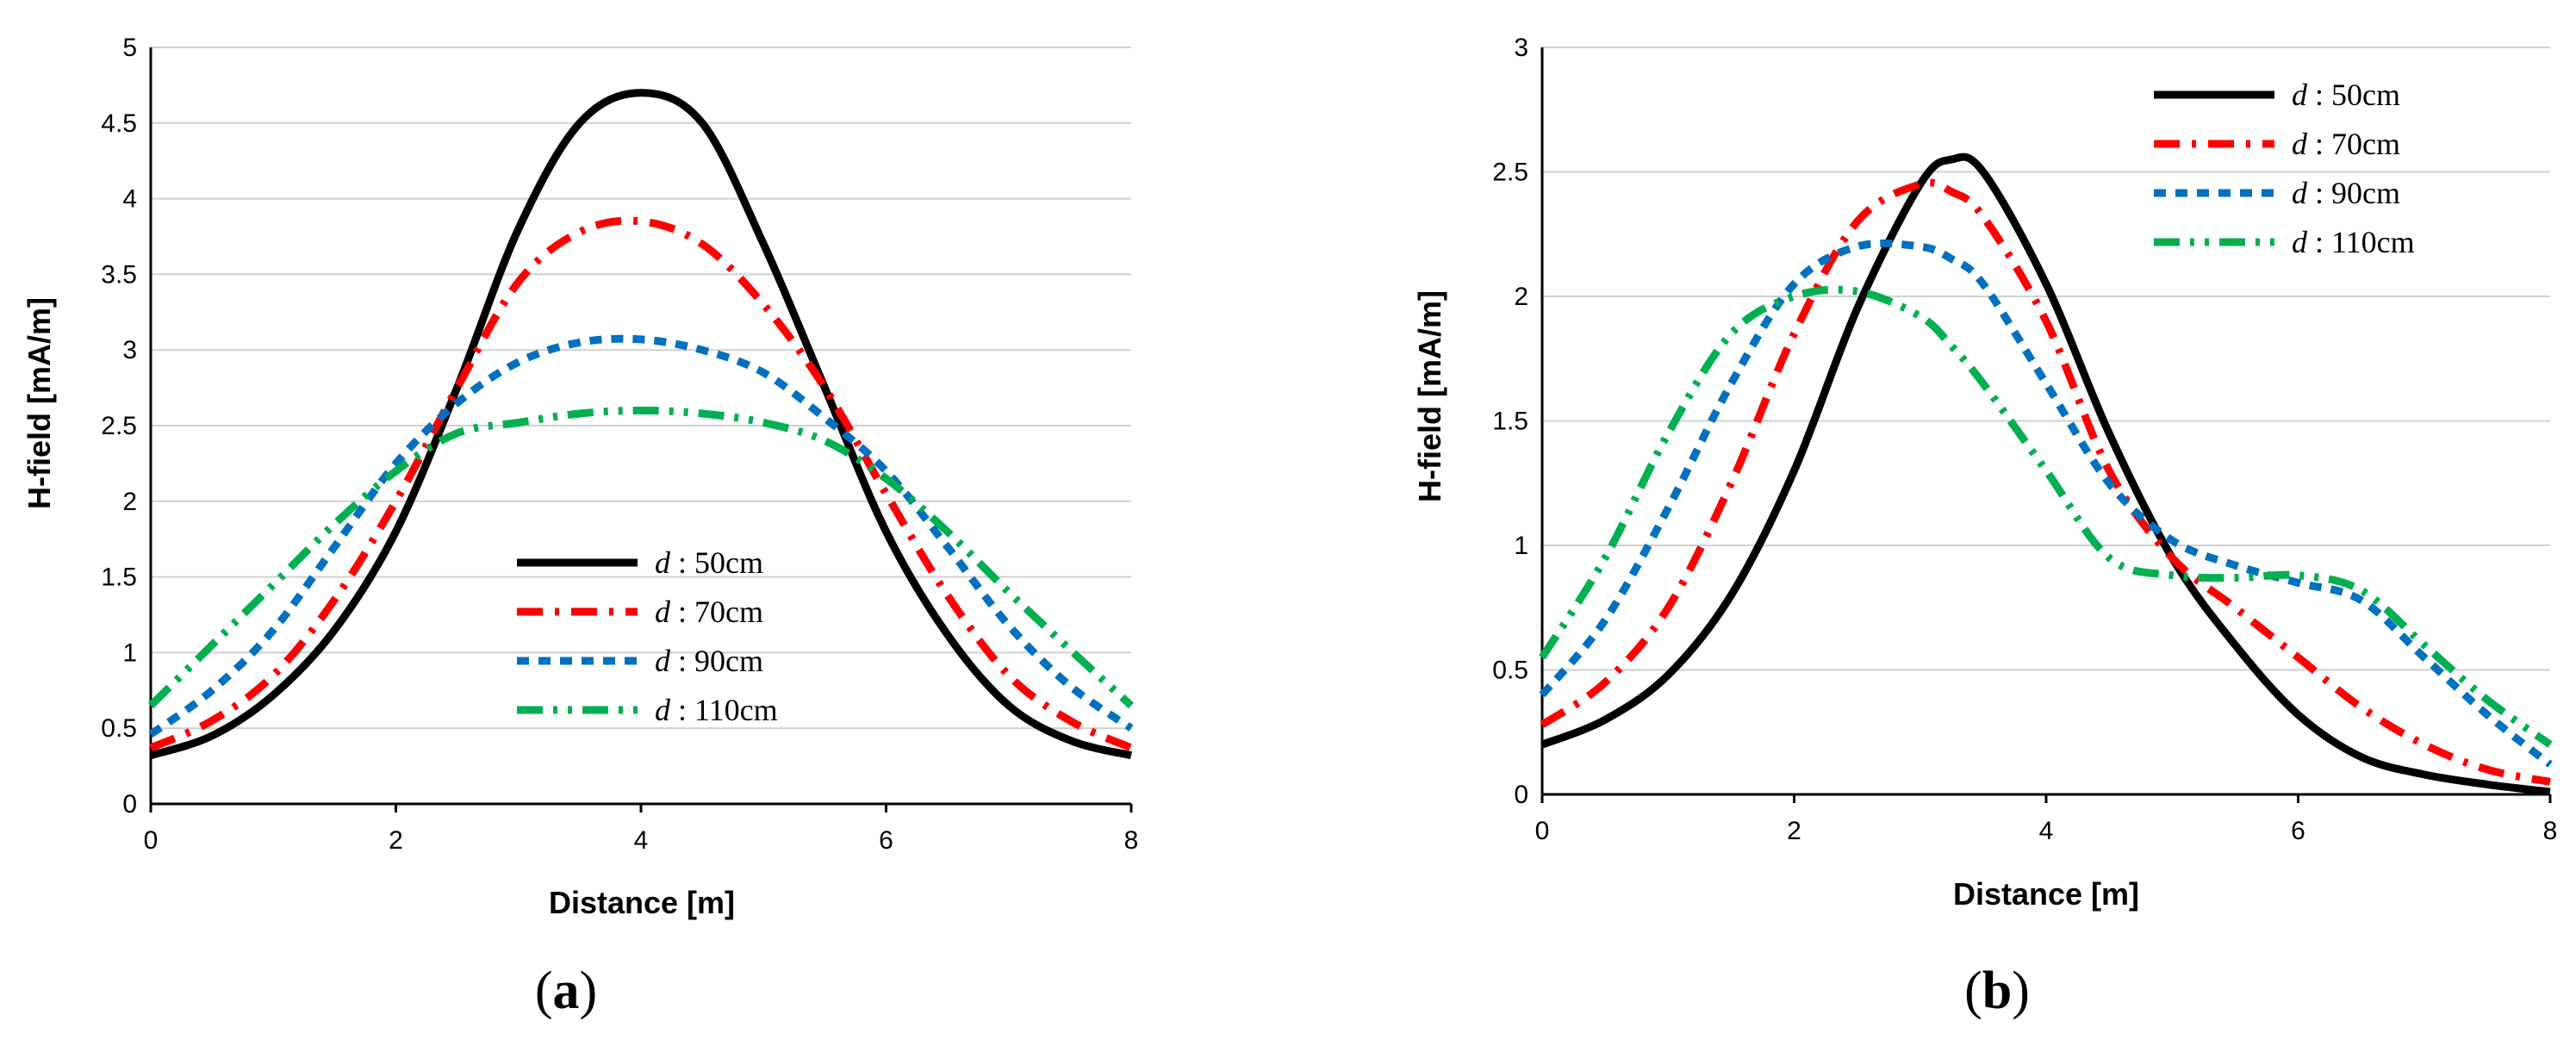 The height and width of the screenshot is (1046, 2576). I want to click on y-tick-labels: 0 0.5 1 1.5 2 2.5 3, so click(1510, 421).